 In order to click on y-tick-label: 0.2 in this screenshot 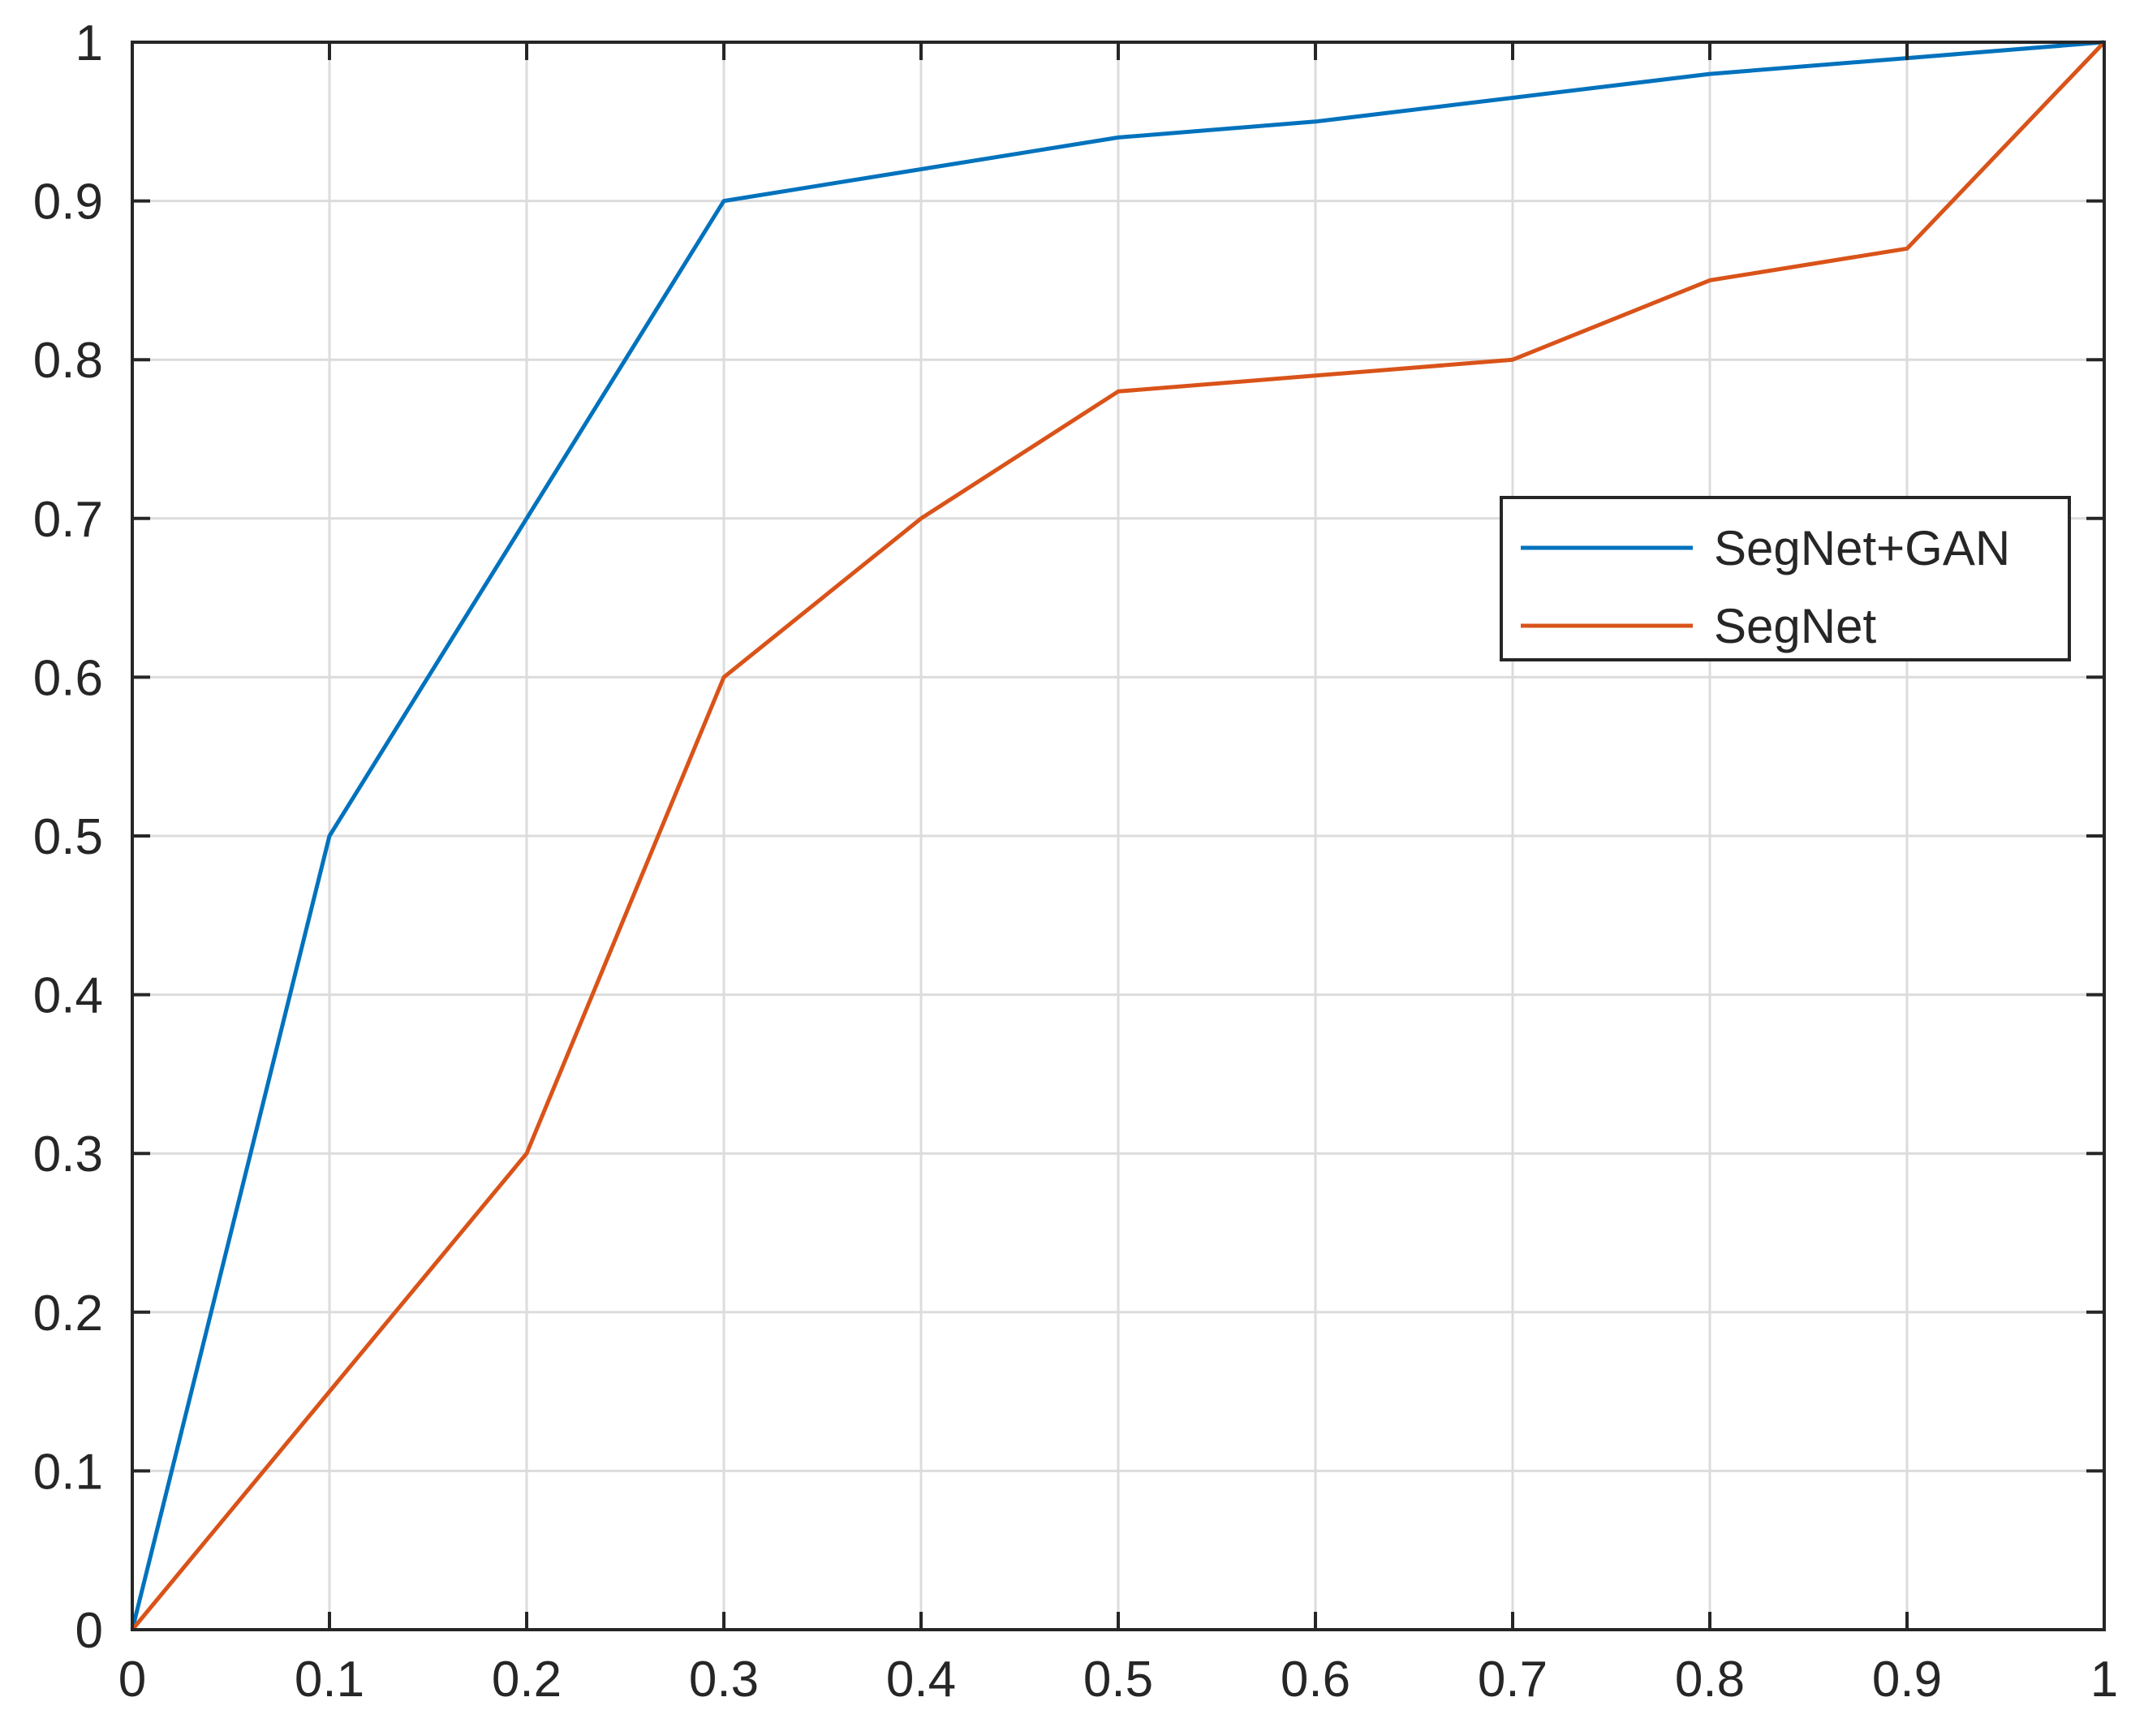, I will do `click(68, 1314)`.